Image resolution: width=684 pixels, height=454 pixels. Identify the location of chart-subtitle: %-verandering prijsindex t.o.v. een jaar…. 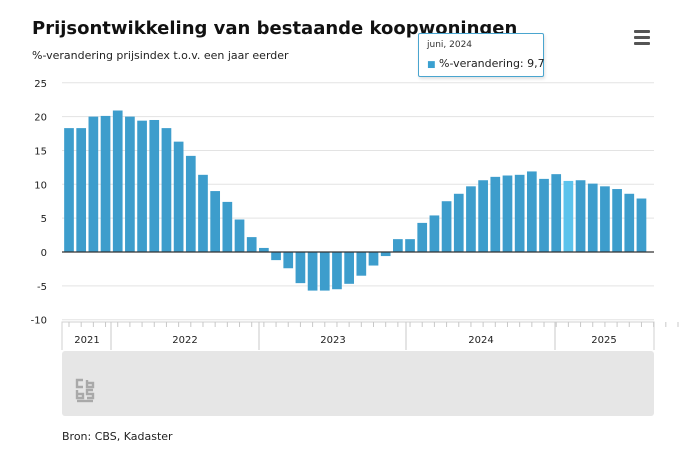
(160, 55).